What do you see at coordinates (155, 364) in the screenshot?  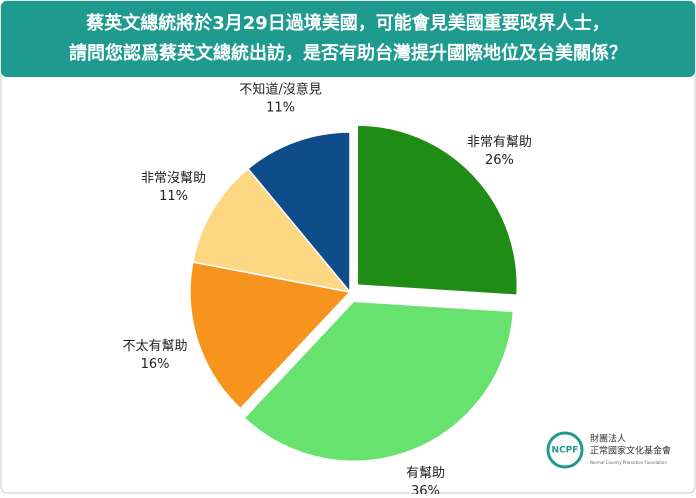 I see `value-label: 16%` at bounding box center [155, 364].